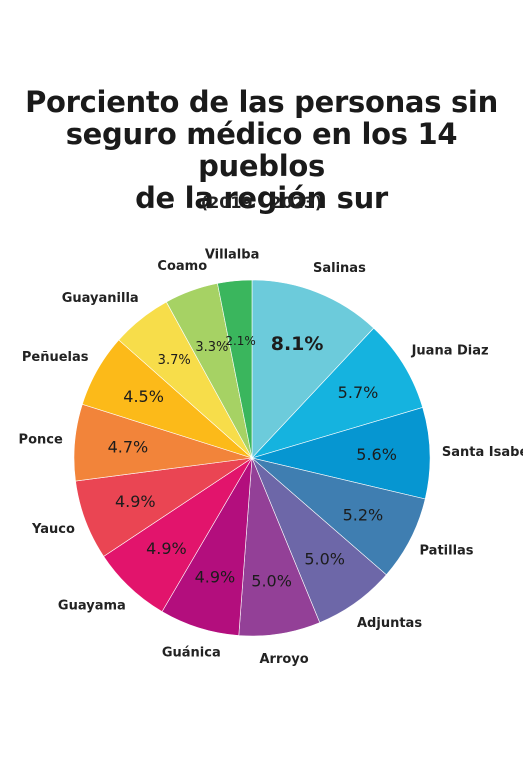  Describe the element at coordinates (389, 623) in the screenshot. I see `category-label-adjuntas: Adjuntas` at that location.